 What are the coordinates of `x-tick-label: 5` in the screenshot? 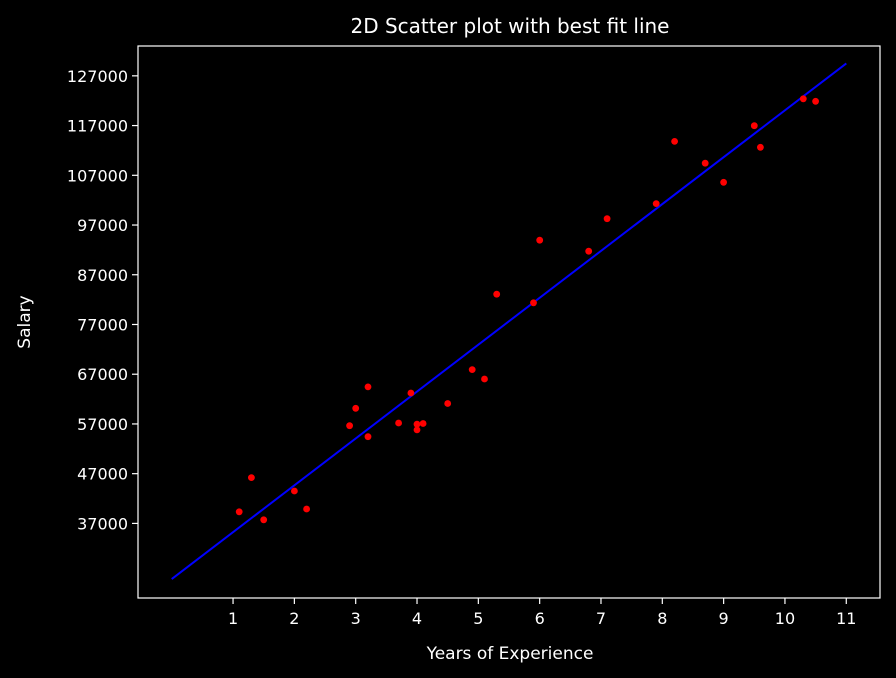 It's located at (478, 618).